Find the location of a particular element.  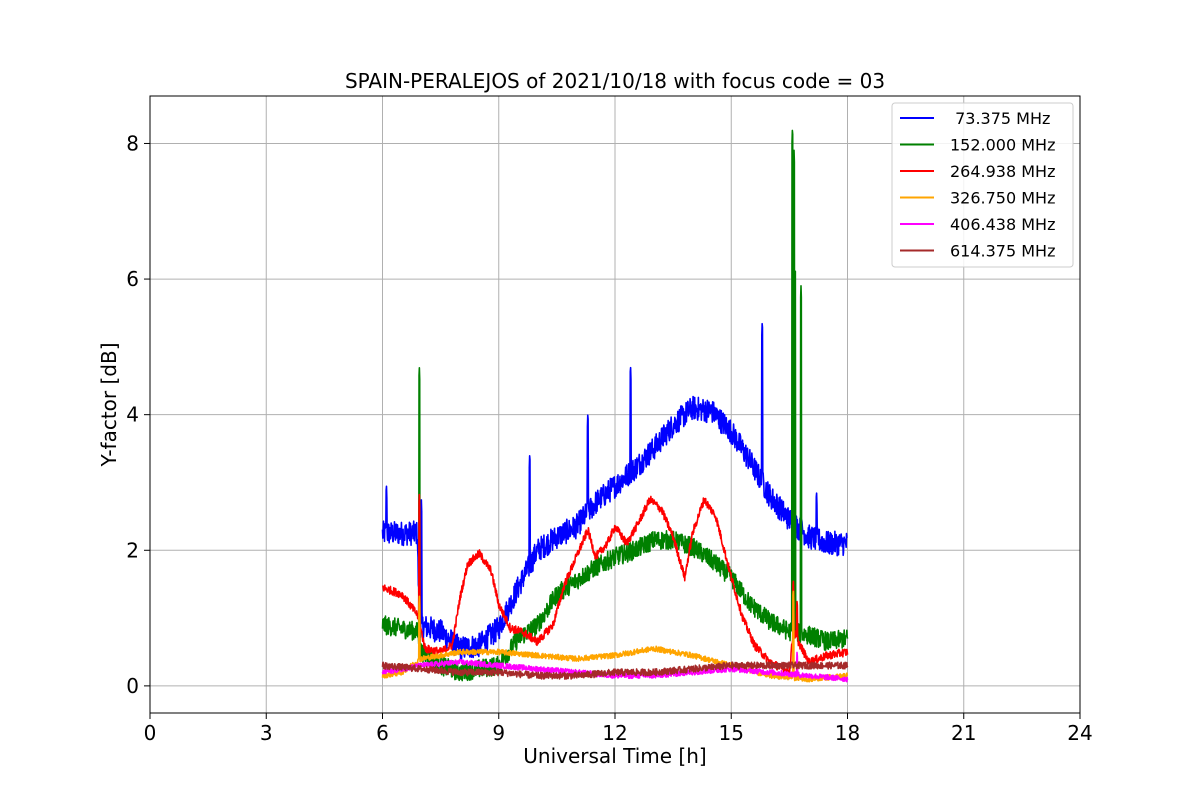

y-tick-label: 8 is located at coordinates (132, 143).